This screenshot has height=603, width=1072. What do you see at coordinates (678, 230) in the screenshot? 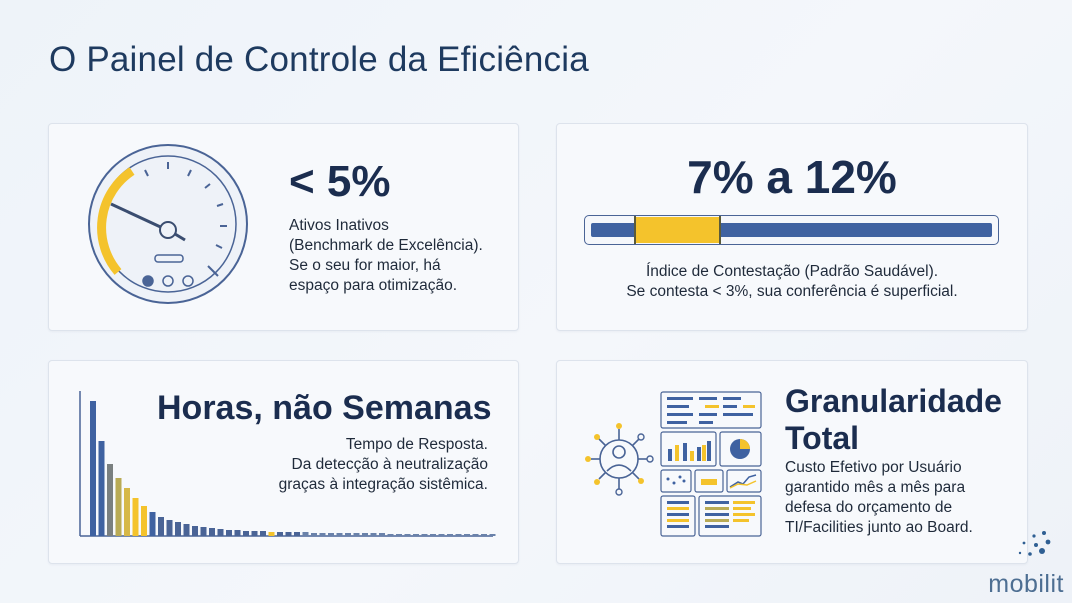
I see `healthy-range-band` at bounding box center [678, 230].